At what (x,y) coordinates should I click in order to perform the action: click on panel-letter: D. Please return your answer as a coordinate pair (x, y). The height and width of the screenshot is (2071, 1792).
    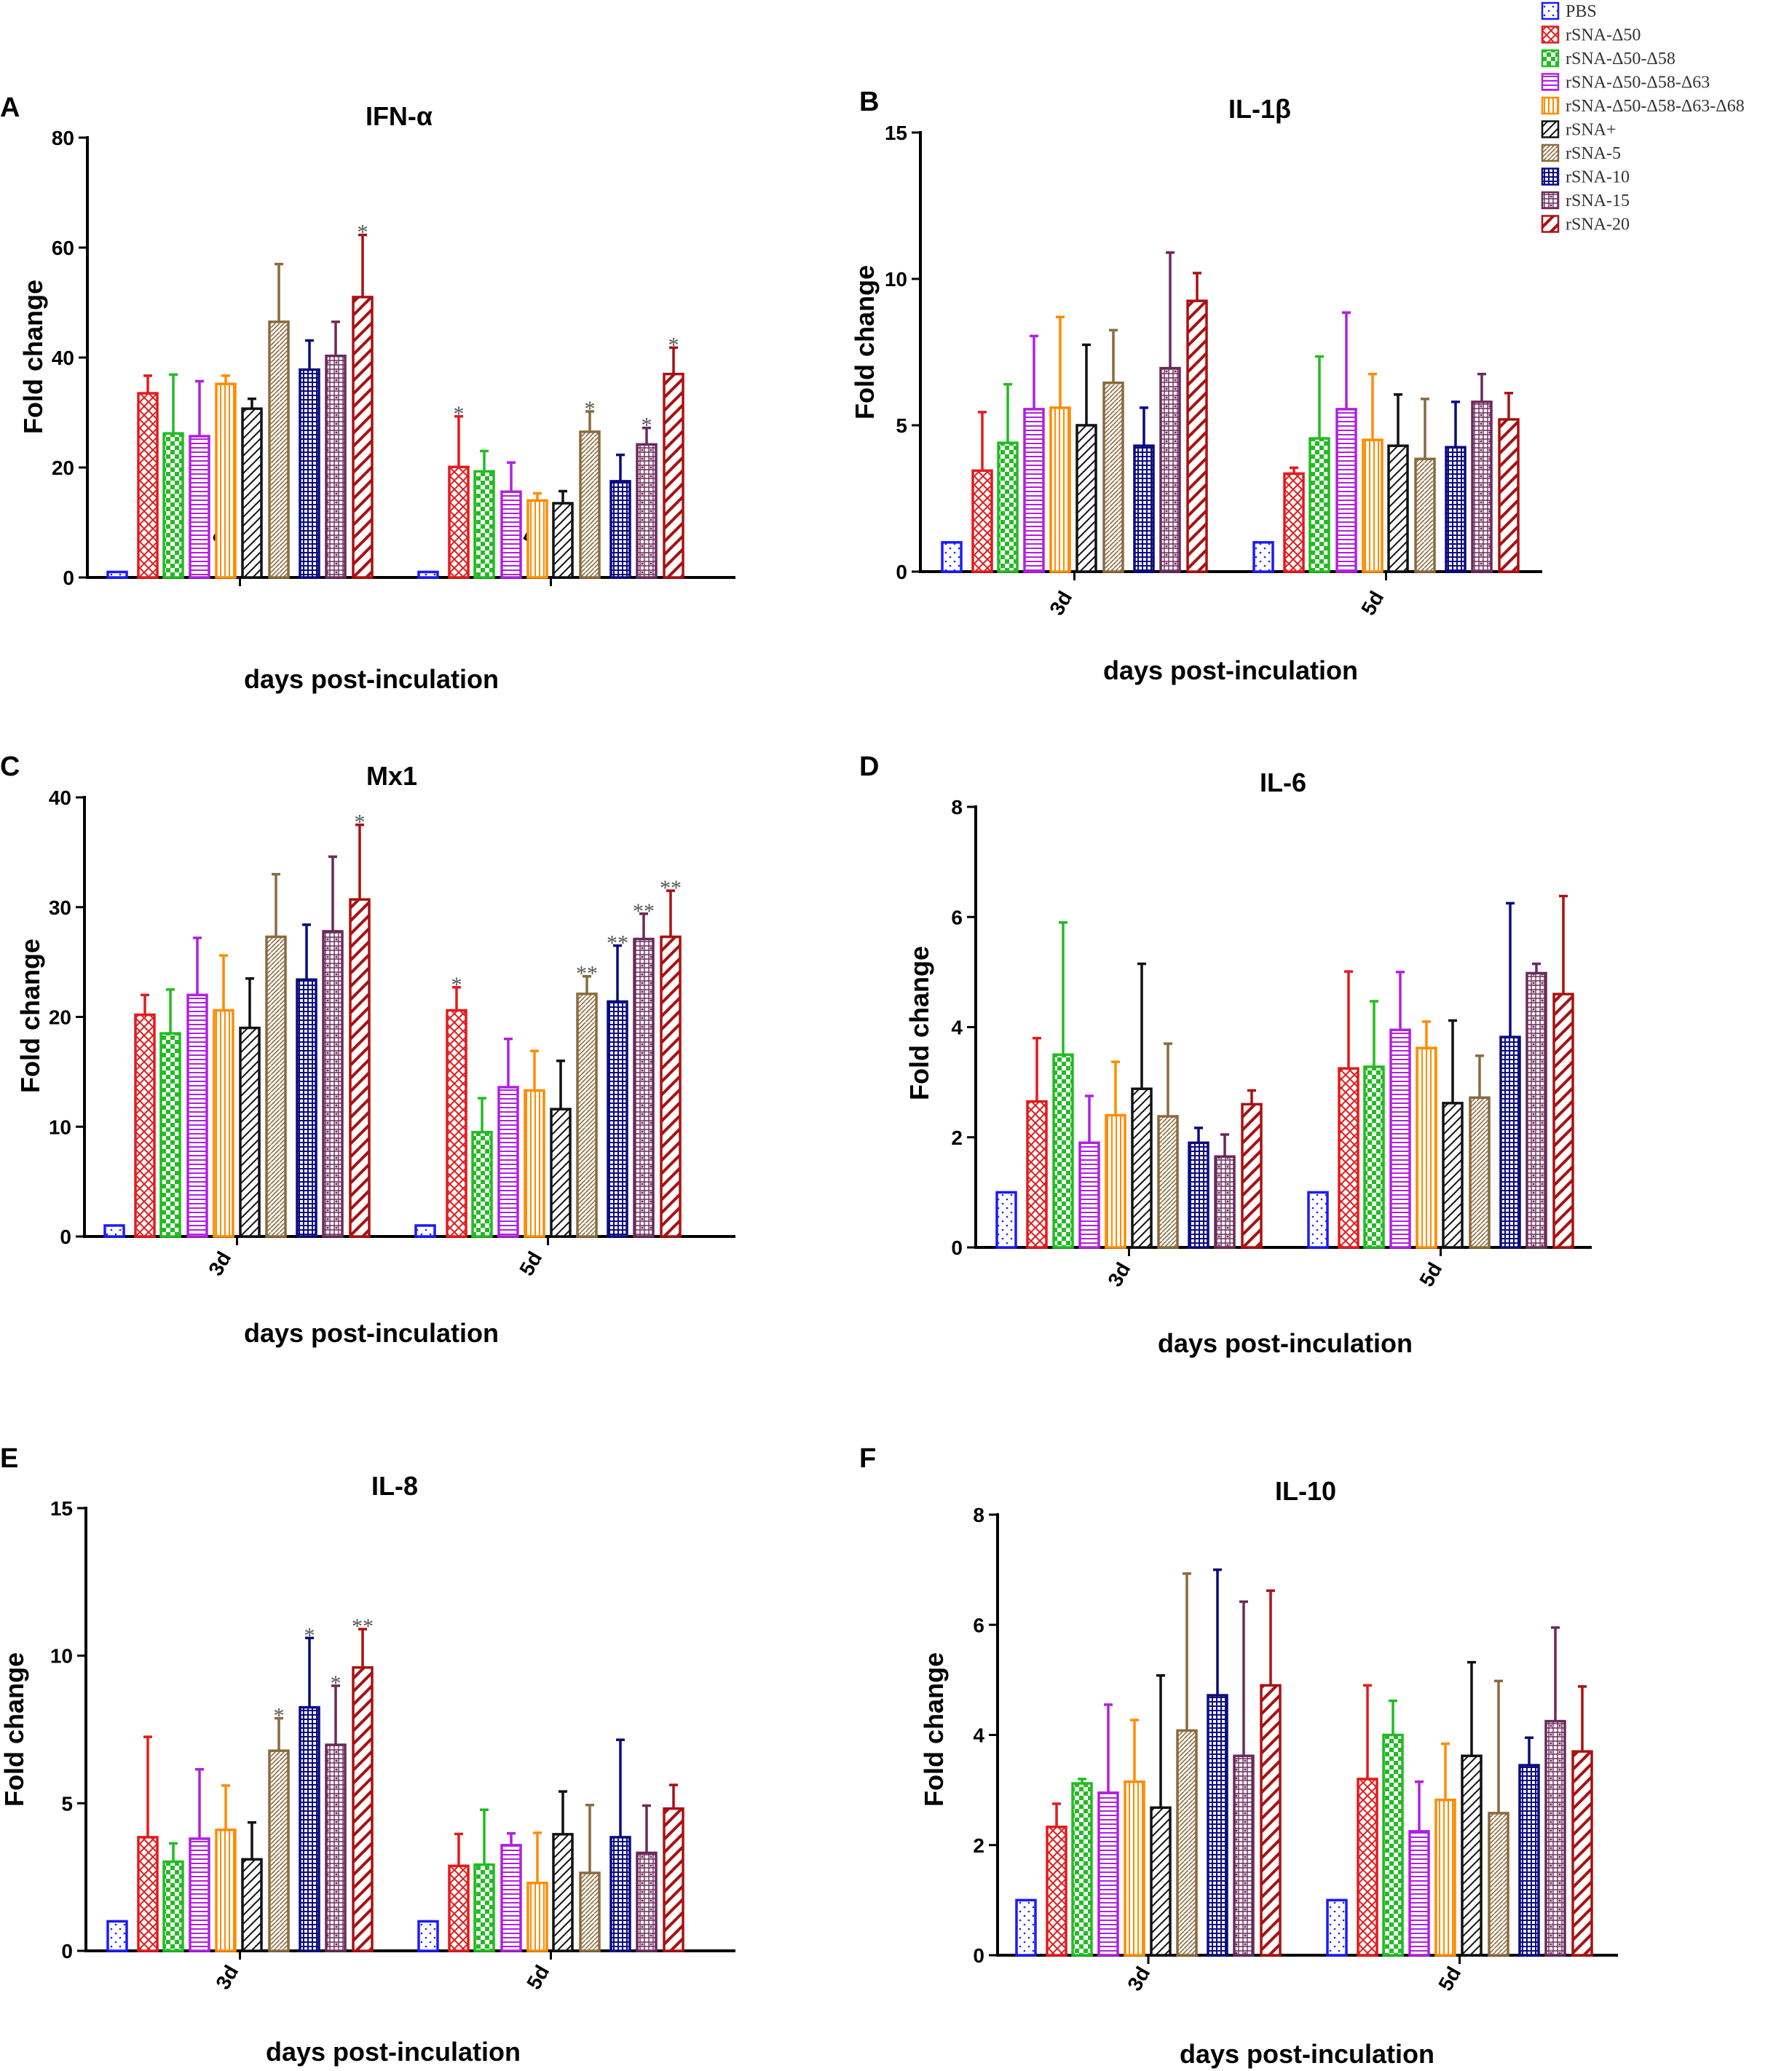
    Looking at the image, I should click on (869, 767).